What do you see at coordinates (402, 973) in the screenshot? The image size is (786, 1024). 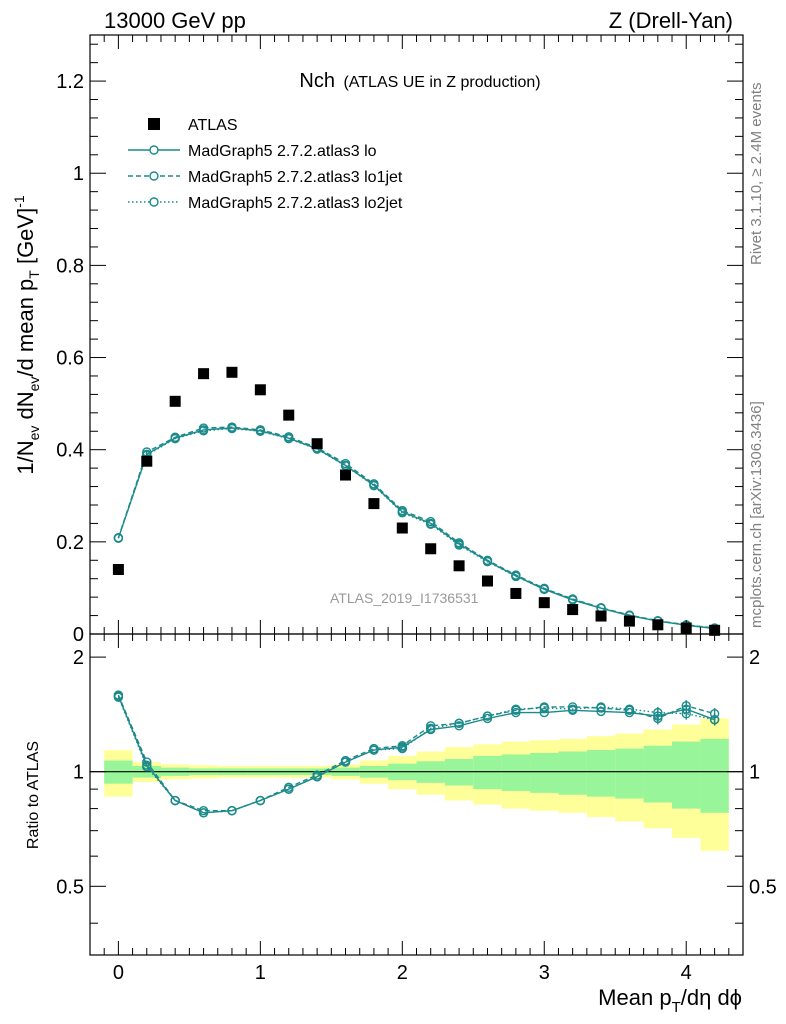 I see `x-tick-label: 2` at bounding box center [402, 973].